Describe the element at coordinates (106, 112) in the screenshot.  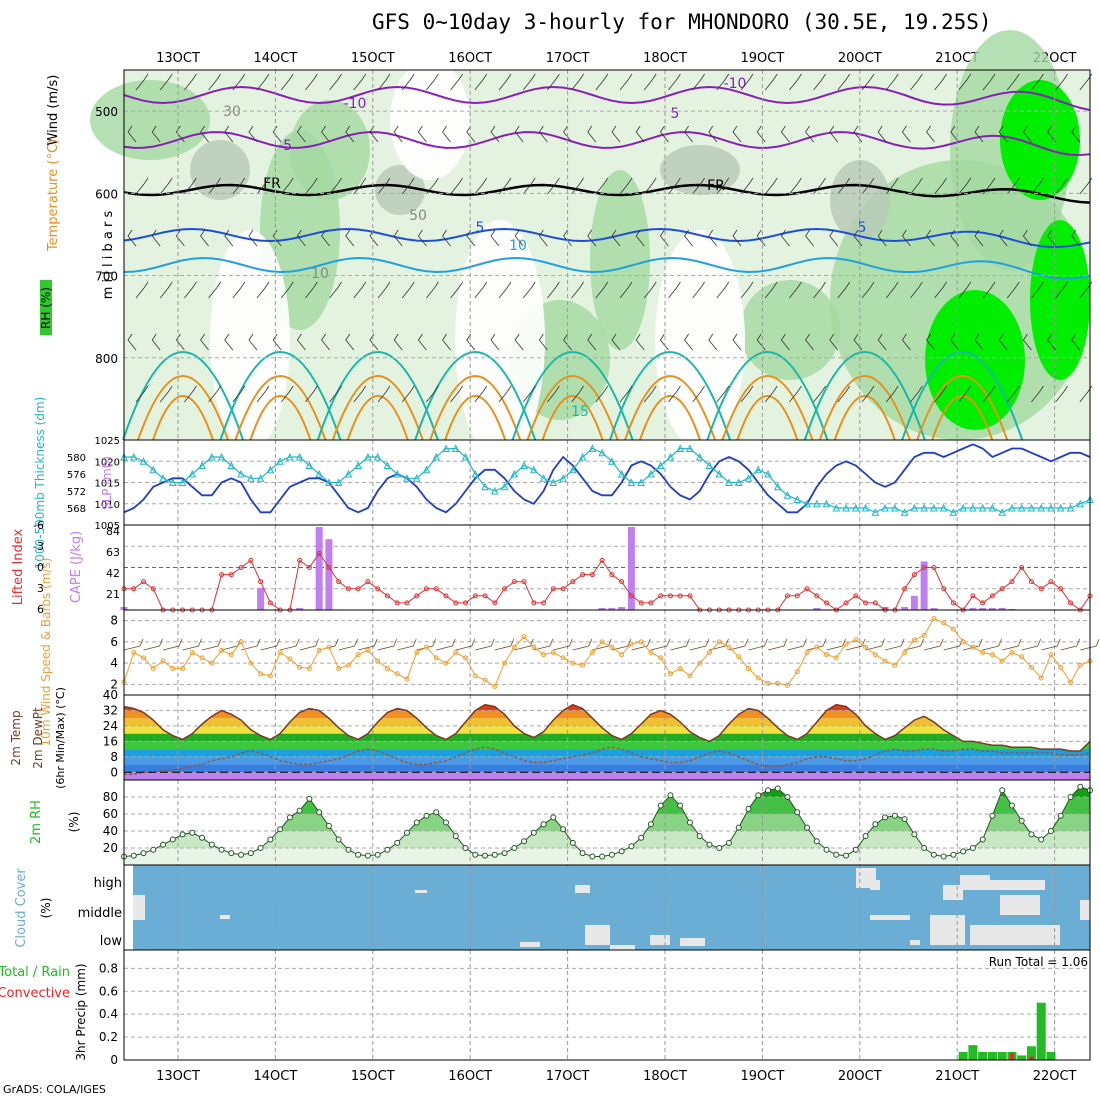
I see `pressure-tick-label: 500` at that location.